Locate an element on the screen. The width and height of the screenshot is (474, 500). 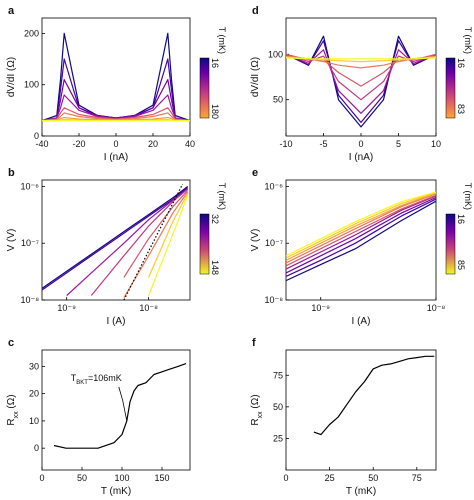
series-group-b is located at coordinates (115, 241).